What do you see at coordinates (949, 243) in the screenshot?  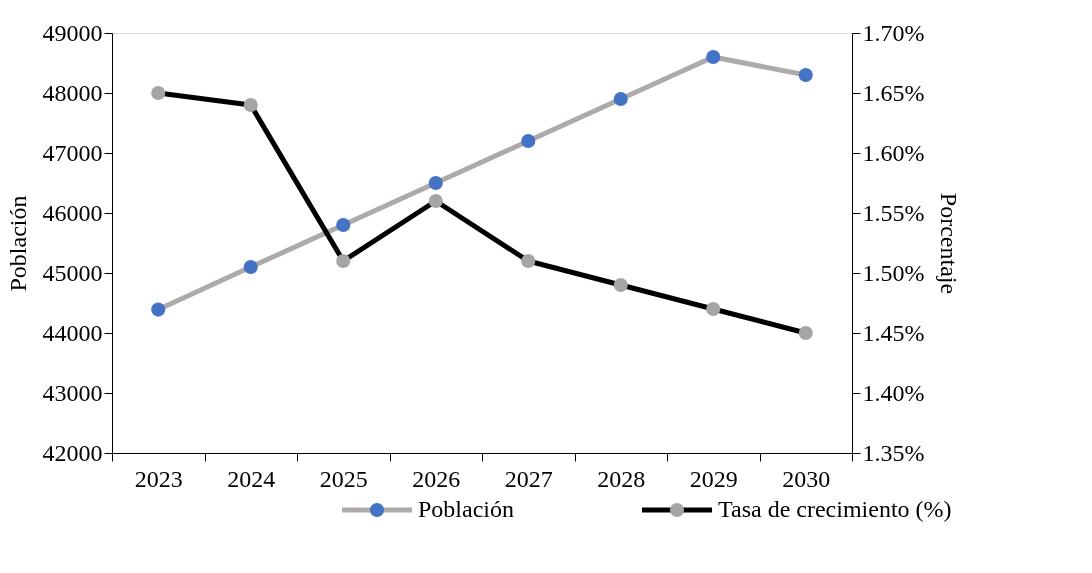 I see `y2-axis-title: Porcentaje` at bounding box center [949, 243].